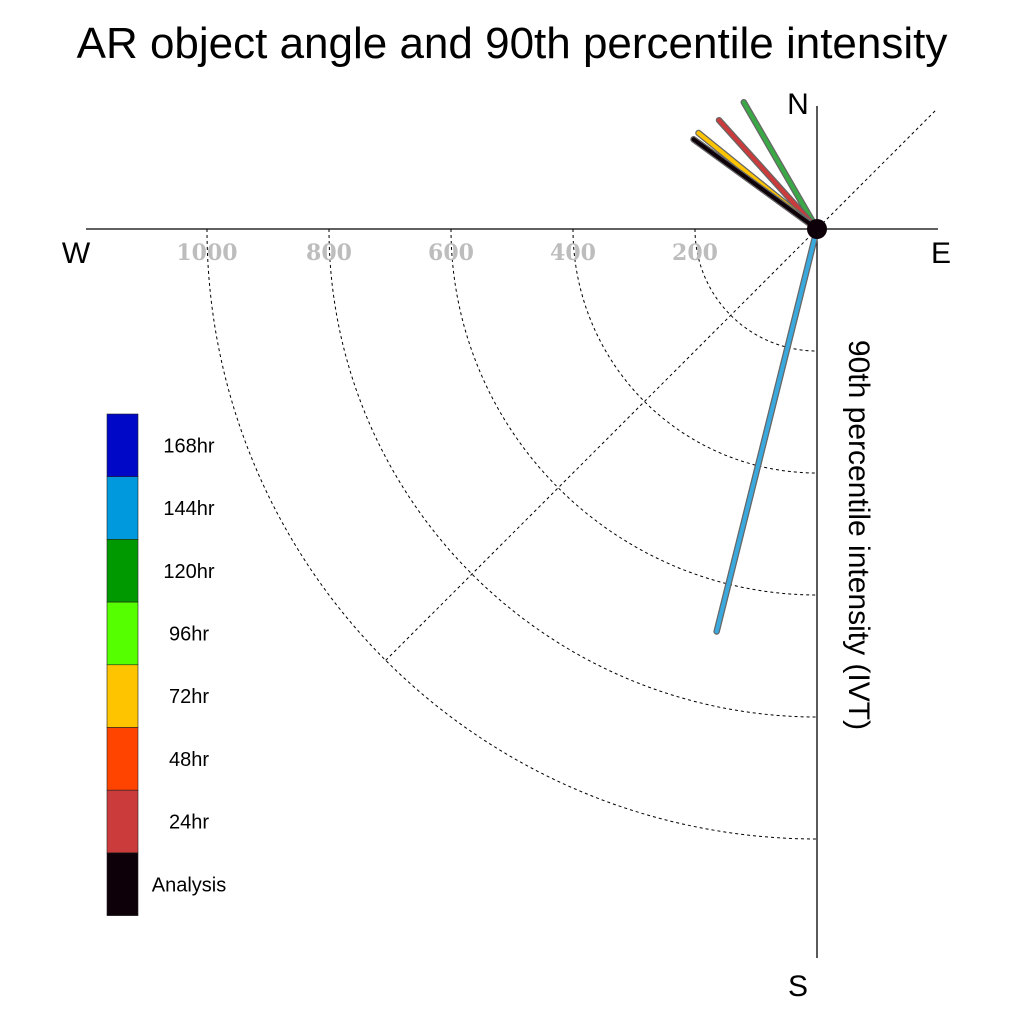 The height and width of the screenshot is (1024, 1024). I want to click on legend-label-120hr: 120hr, so click(188, 572).